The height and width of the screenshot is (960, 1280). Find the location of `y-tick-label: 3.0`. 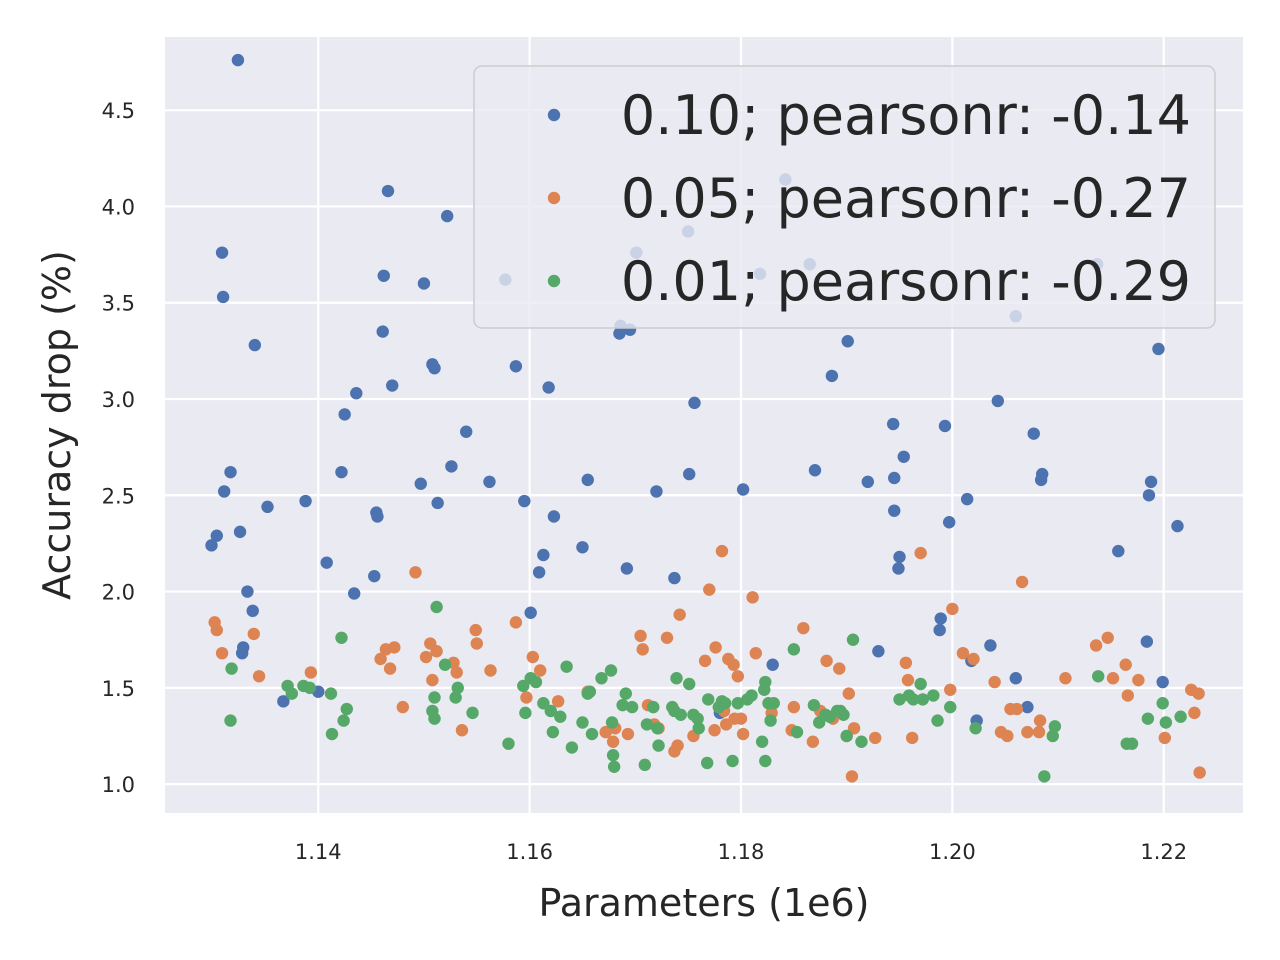

y-tick-label: 3.0 is located at coordinates (118, 400).